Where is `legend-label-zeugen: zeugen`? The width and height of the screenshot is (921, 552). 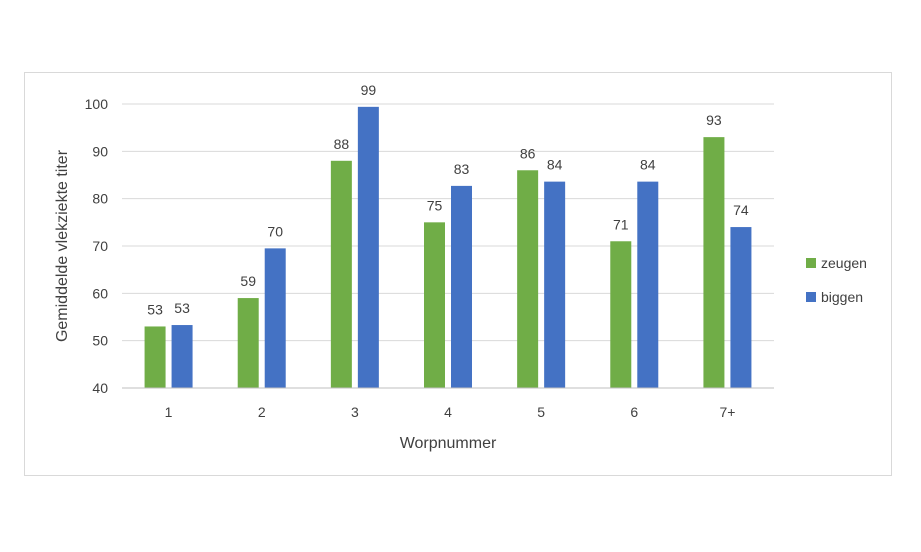
legend-label-zeugen: zeugen is located at coordinates (844, 263).